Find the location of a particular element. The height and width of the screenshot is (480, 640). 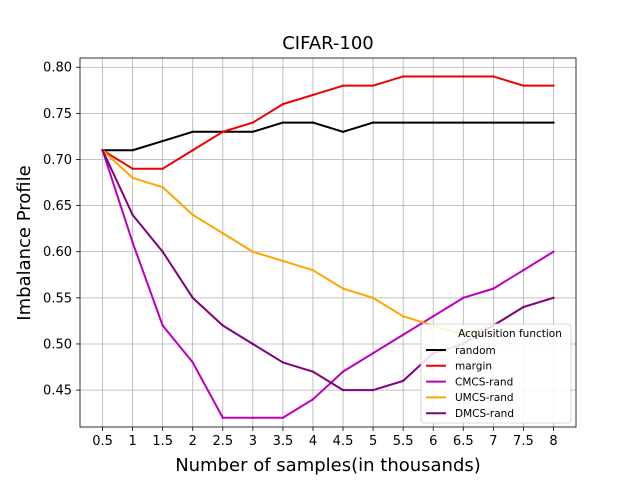

y-tick-label: 0.45 is located at coordinates (57, 391).